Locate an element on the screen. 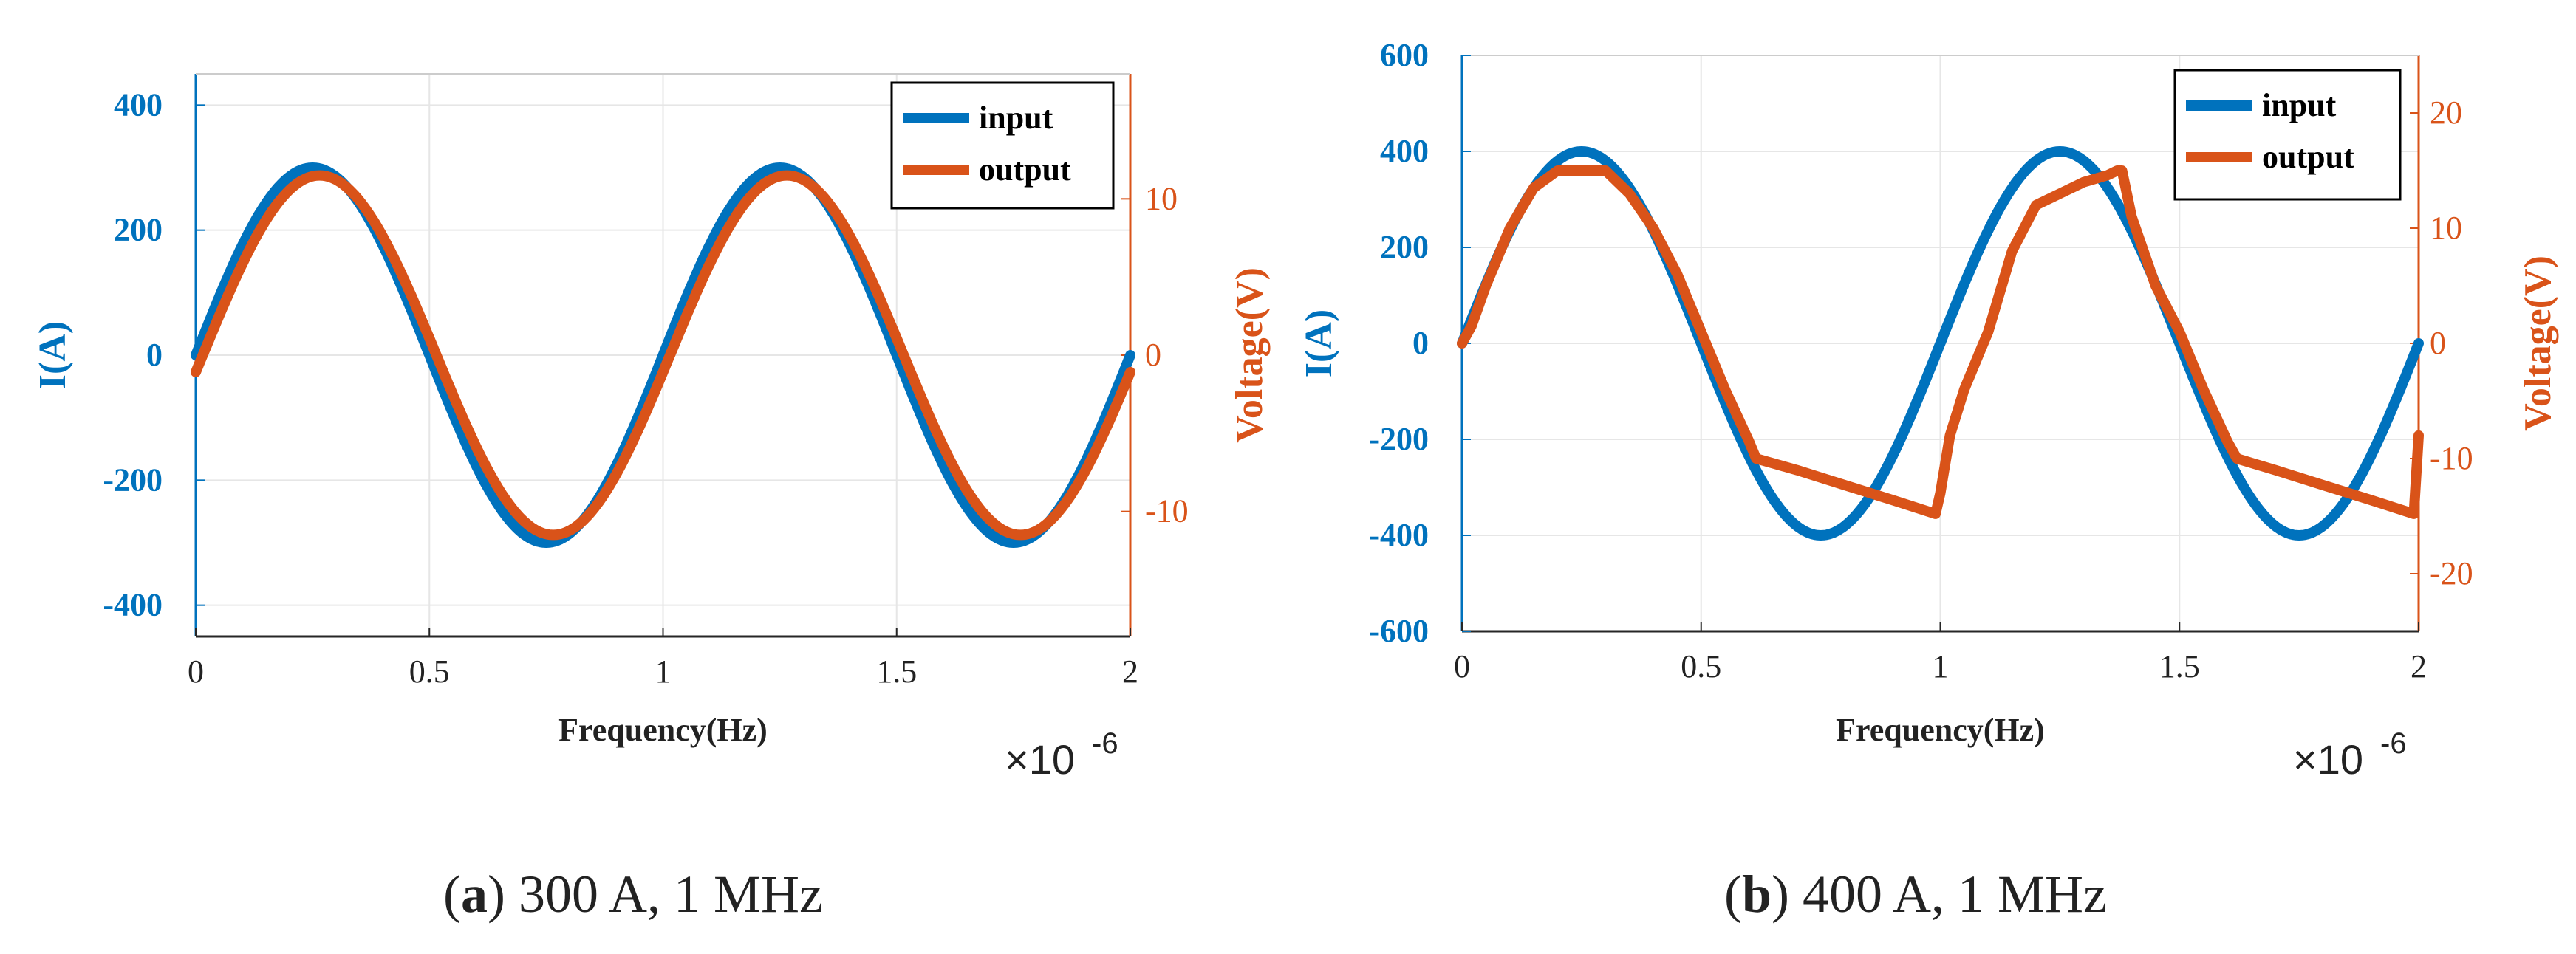 This screenshot has width=2576, height=954. caption-b-letter: b is located at coordinates (1756, 894).